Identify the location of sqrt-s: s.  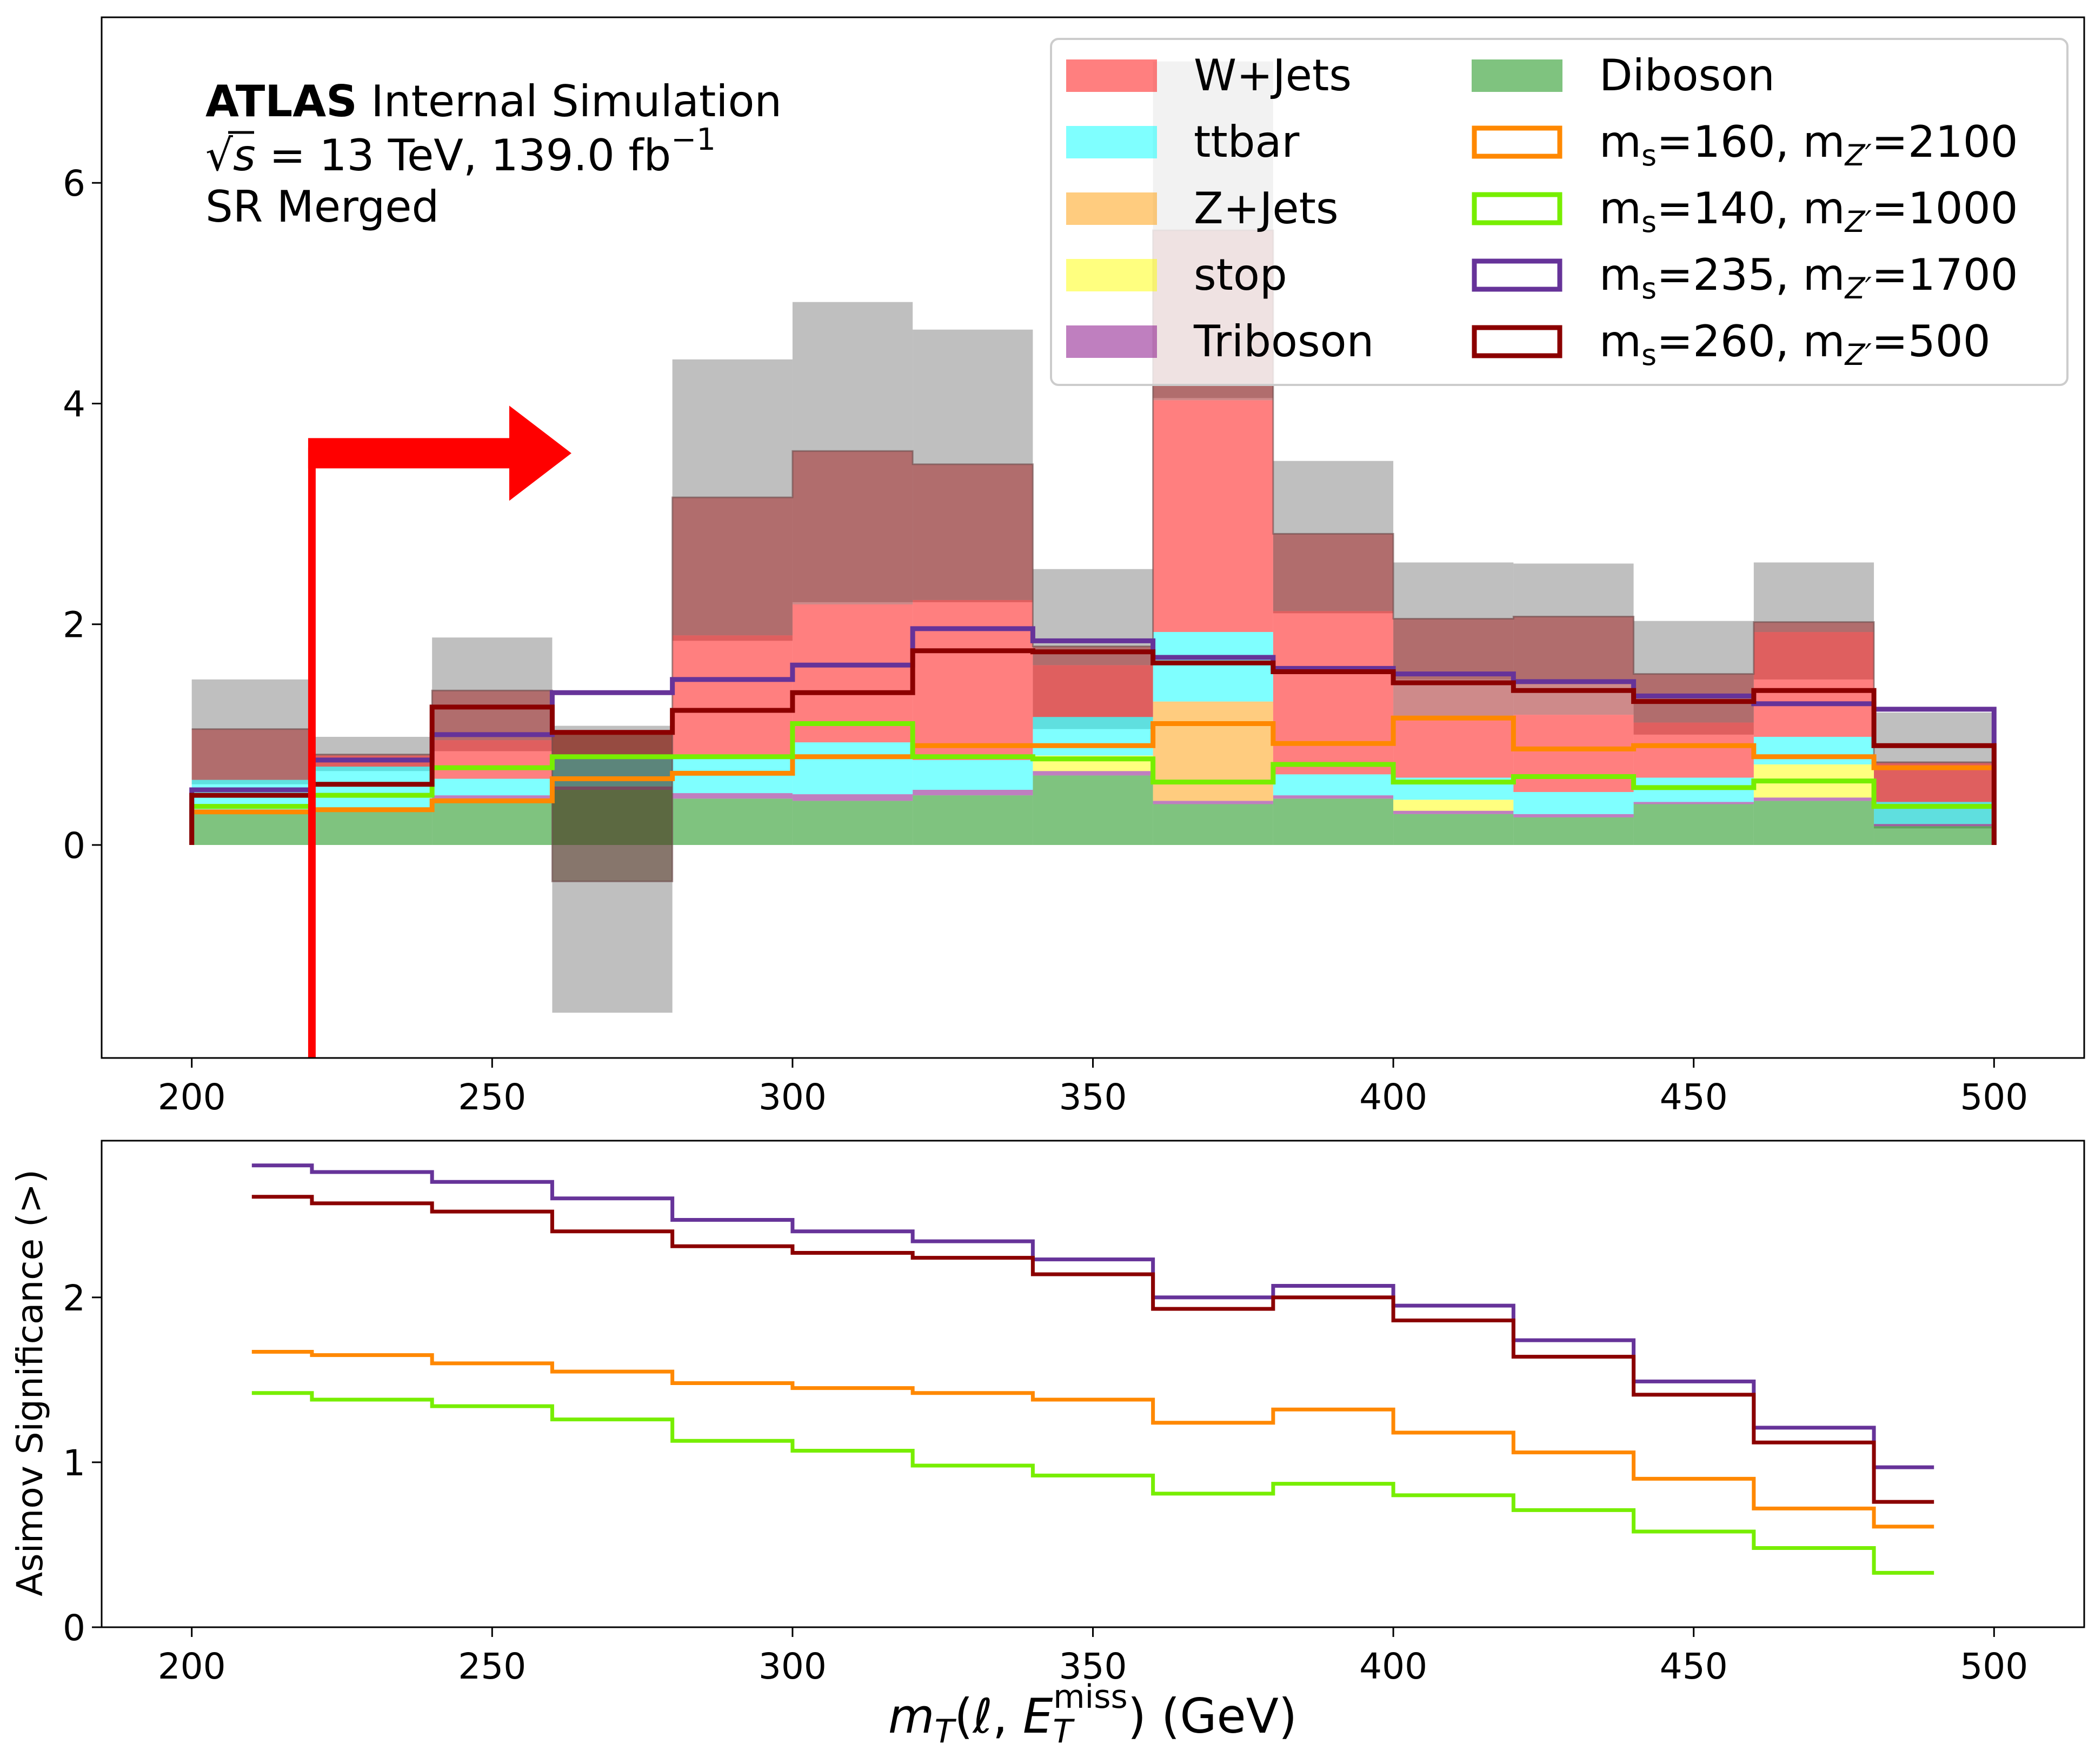
(245, 155).